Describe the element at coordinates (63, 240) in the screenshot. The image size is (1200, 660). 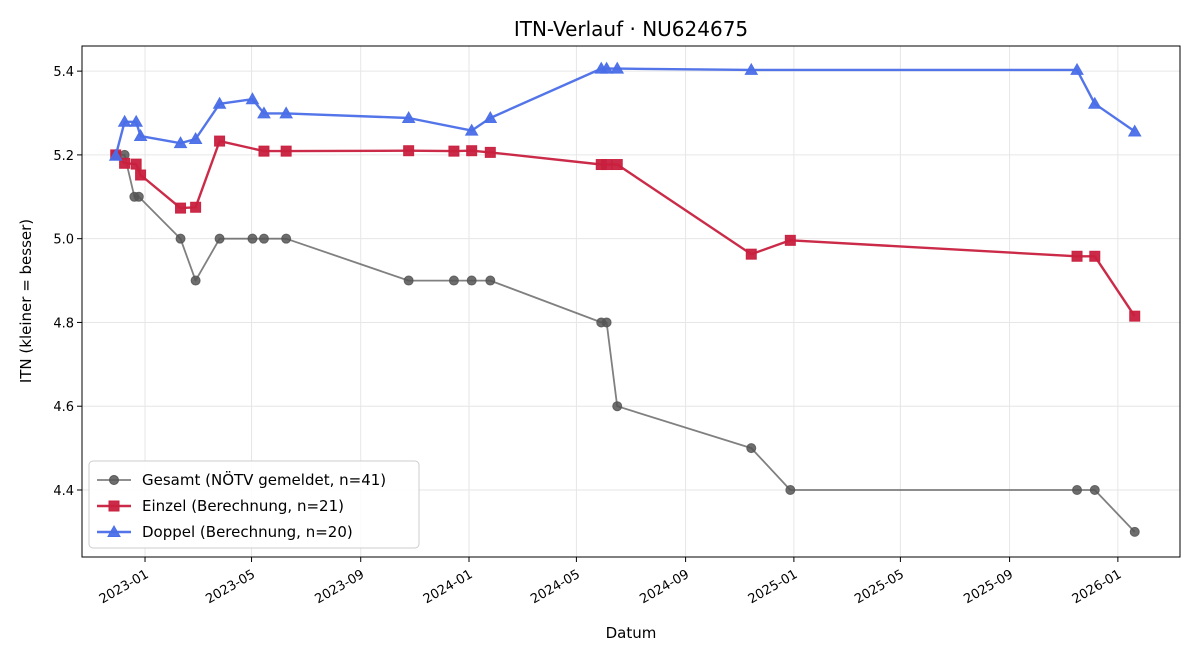
I see `y-tick-label: 5.0` at that location.